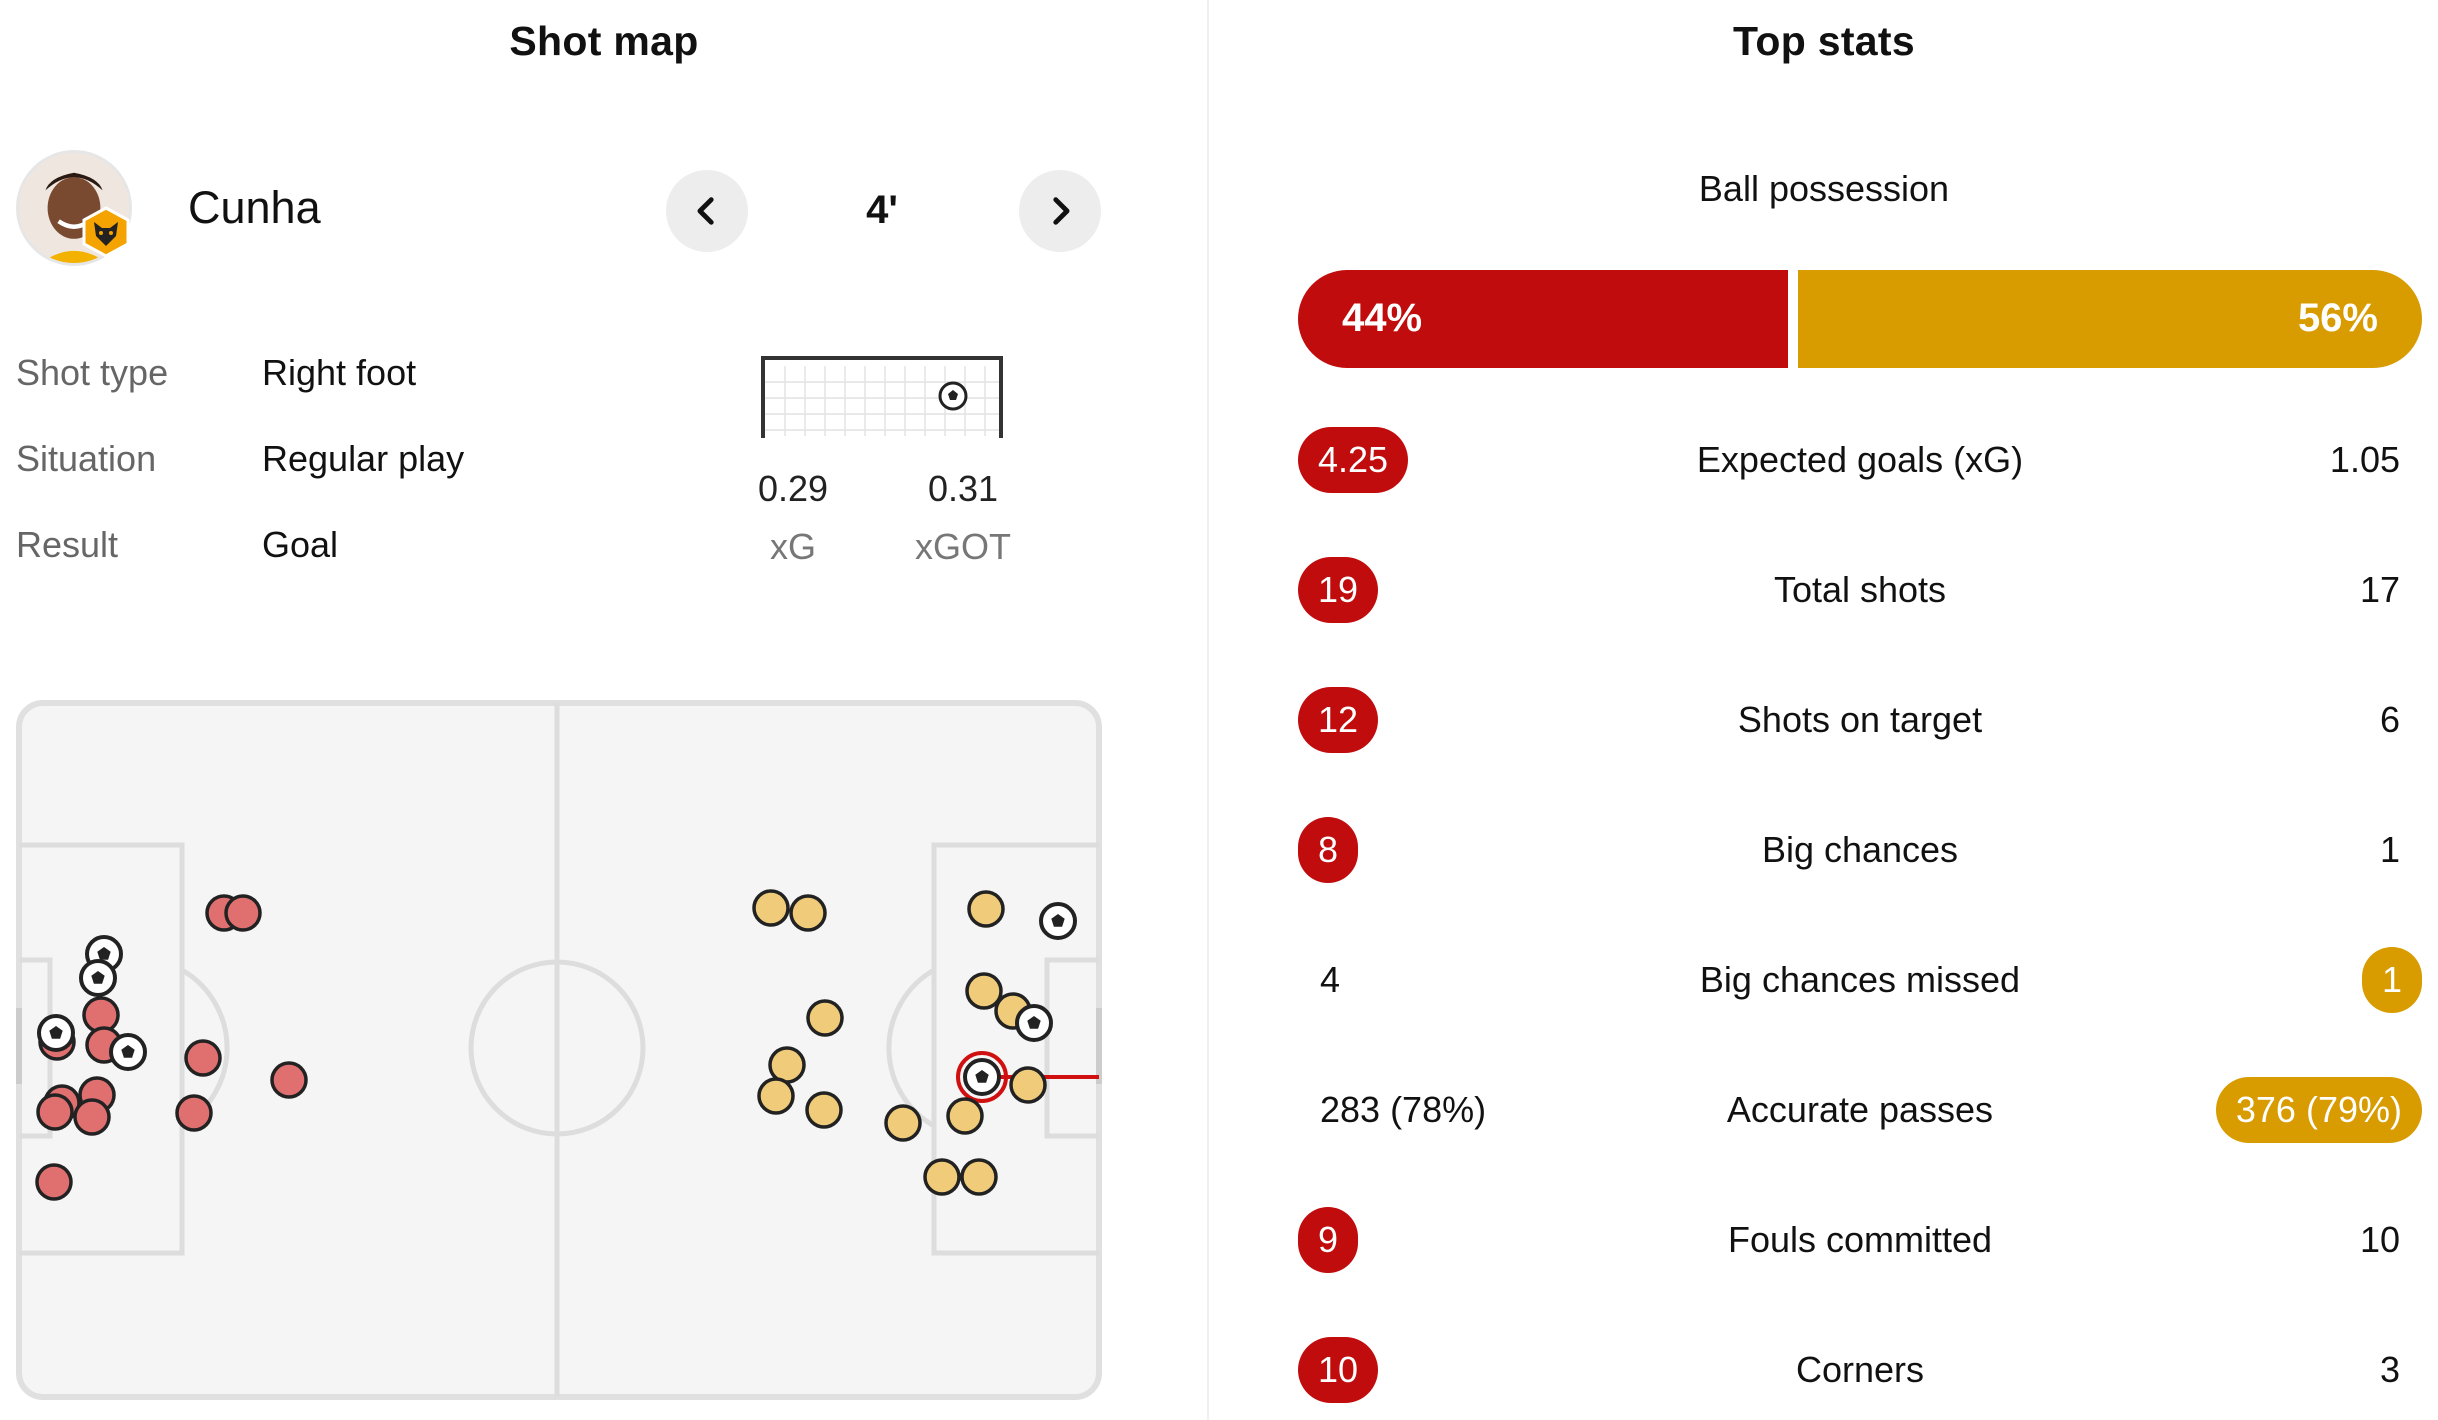 Image resolution: width=2438 pixels, height=1420 pixels. Describe the element at coordinates (1403, 1109) in the screenshot. I see `stat-home-value: 283 (78%)` at that location.